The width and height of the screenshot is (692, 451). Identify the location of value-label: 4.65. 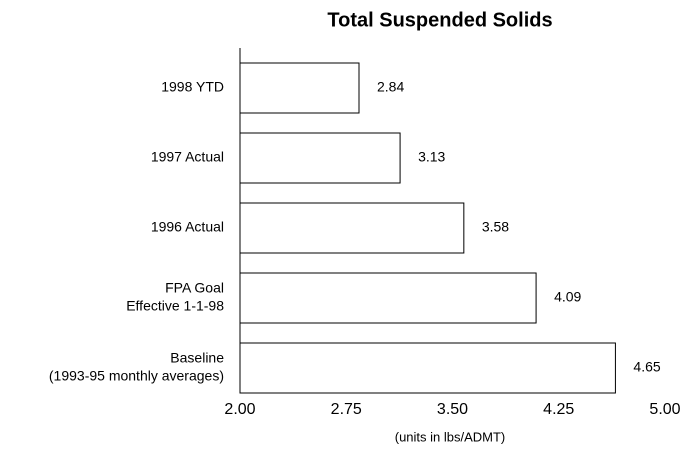
(646, 367).